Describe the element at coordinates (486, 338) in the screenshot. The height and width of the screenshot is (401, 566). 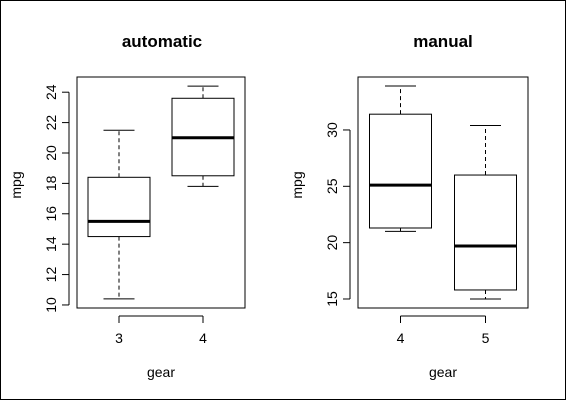
I see `x-tick-label: 5` at that location.